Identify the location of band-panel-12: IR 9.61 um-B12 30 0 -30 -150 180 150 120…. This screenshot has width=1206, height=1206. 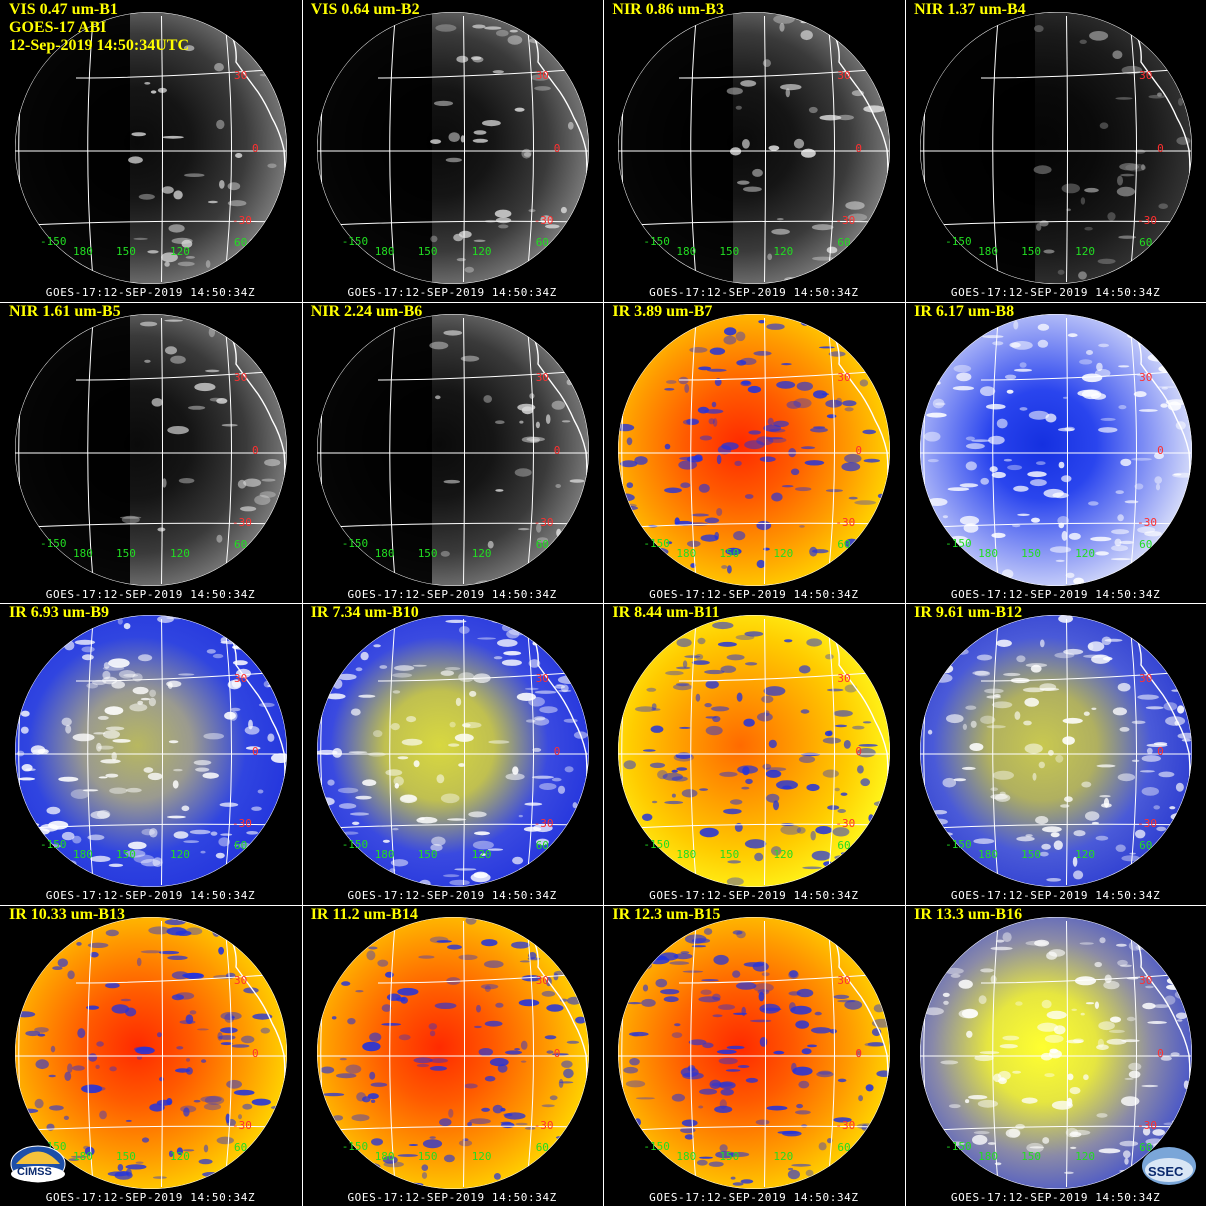
(1055, 754).